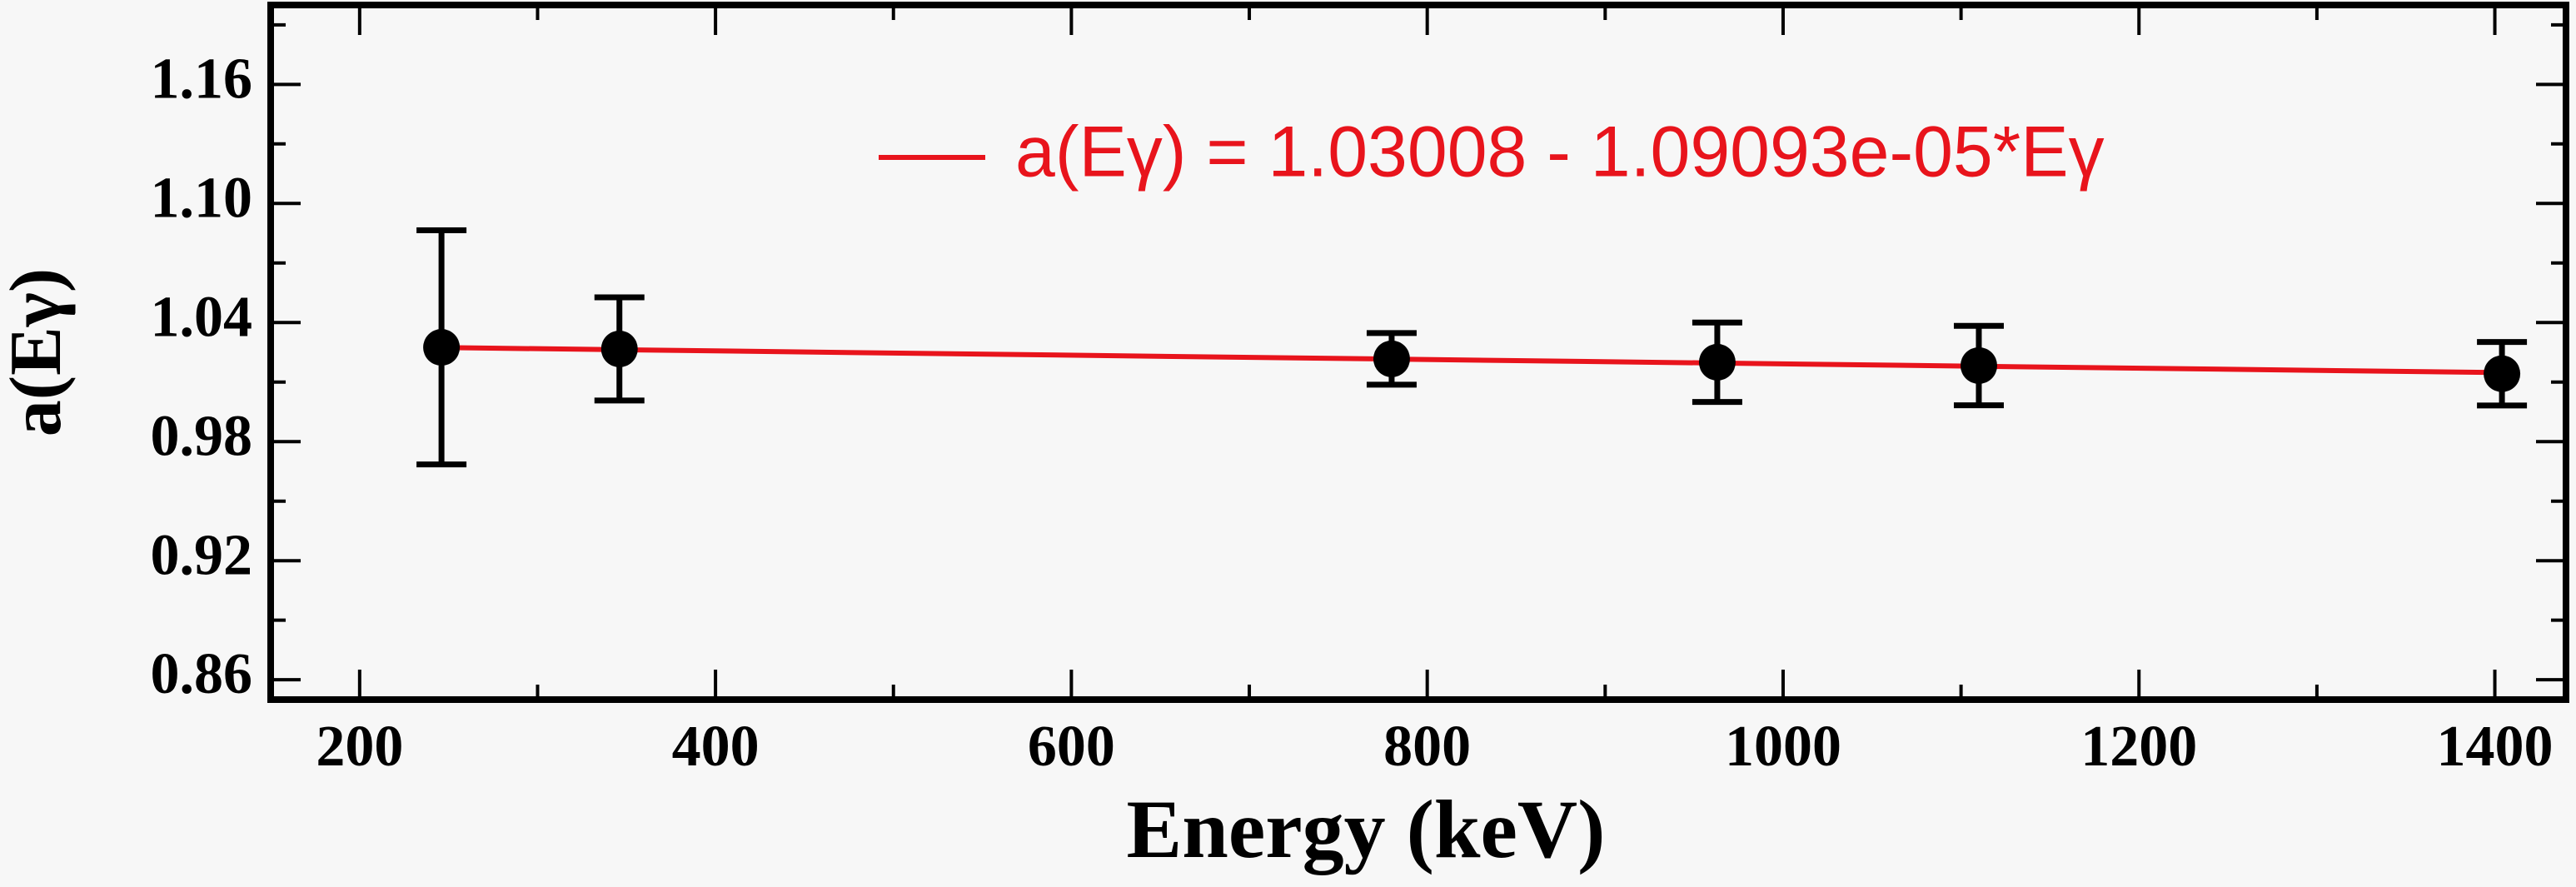  Describe the element at coordinates (716, 747) in the screenshot. I see `x-tick-label: 400` at that location.